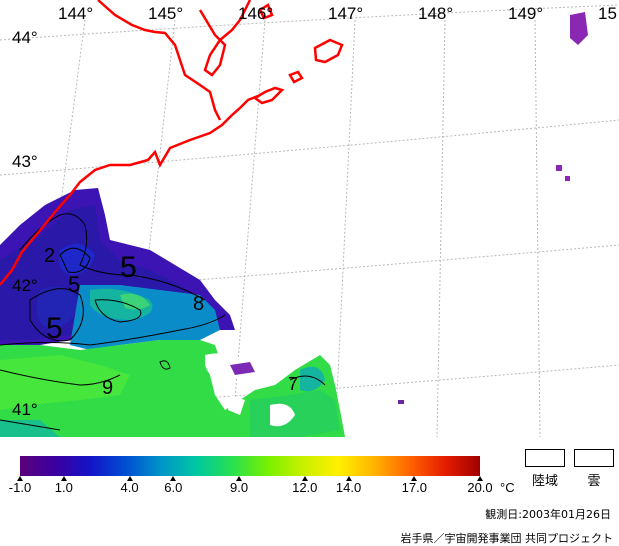 This screenshot has width=619, height=546. What do you see at coordinates (414, 487) in the screenshot?
I see `colorbar-scale-label: 17.0` at bounding box center [414, 487].